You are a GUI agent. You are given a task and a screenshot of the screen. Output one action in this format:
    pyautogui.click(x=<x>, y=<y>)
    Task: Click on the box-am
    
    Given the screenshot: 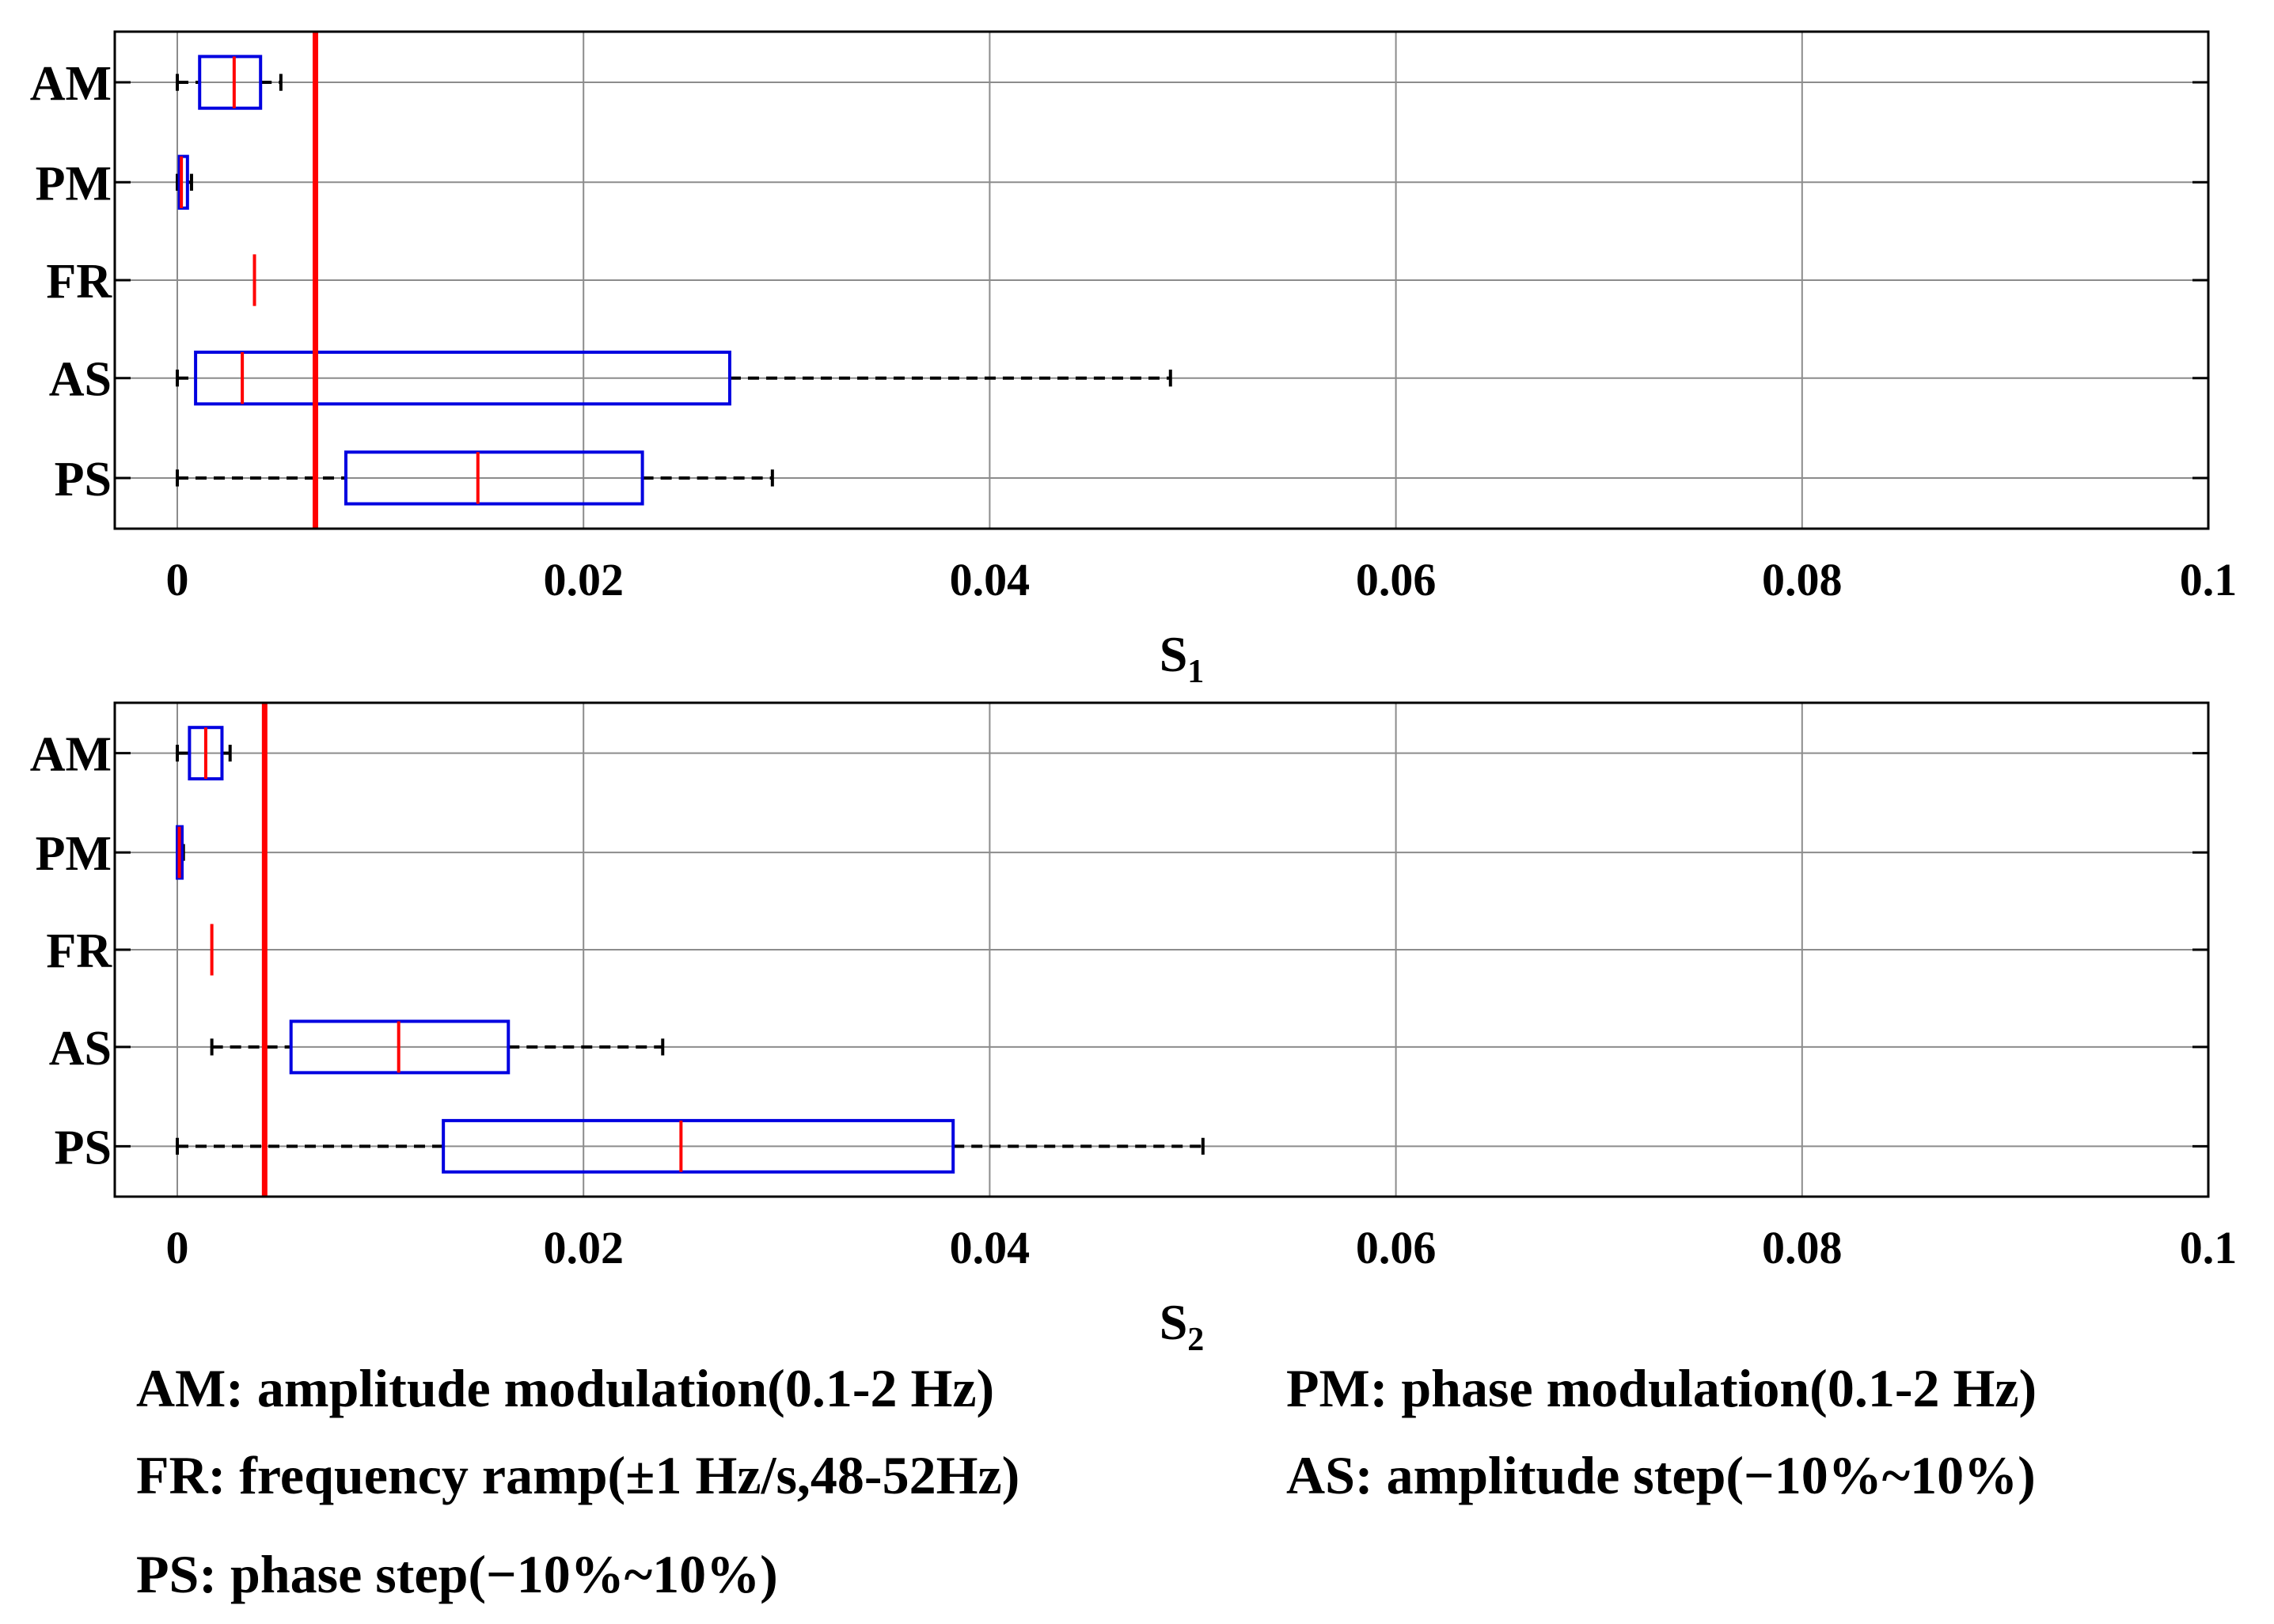 What is the action you would take?
    pyautogui.click(x=231, y=82)
    